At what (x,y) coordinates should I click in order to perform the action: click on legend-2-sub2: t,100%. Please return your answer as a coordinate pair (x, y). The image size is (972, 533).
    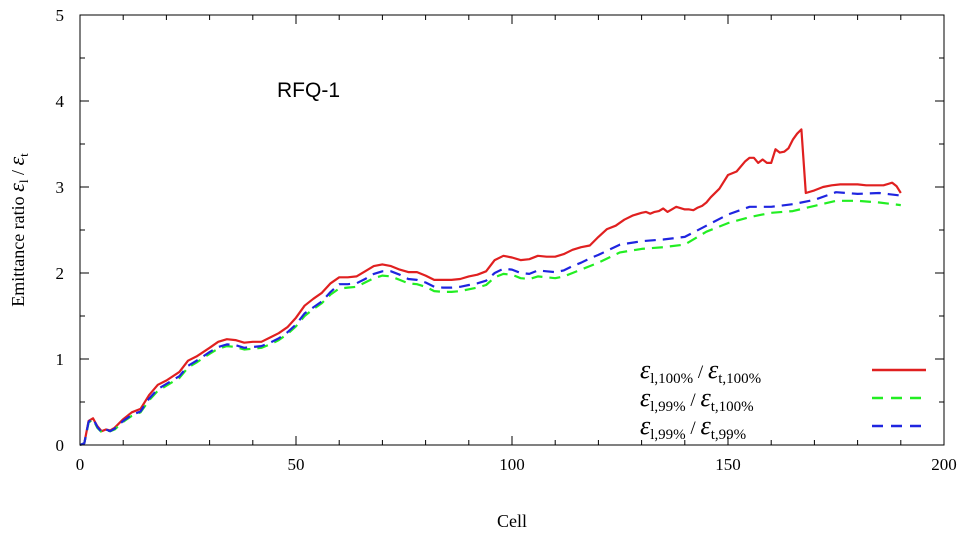
    Looking at the image, I should click on (732, 407).